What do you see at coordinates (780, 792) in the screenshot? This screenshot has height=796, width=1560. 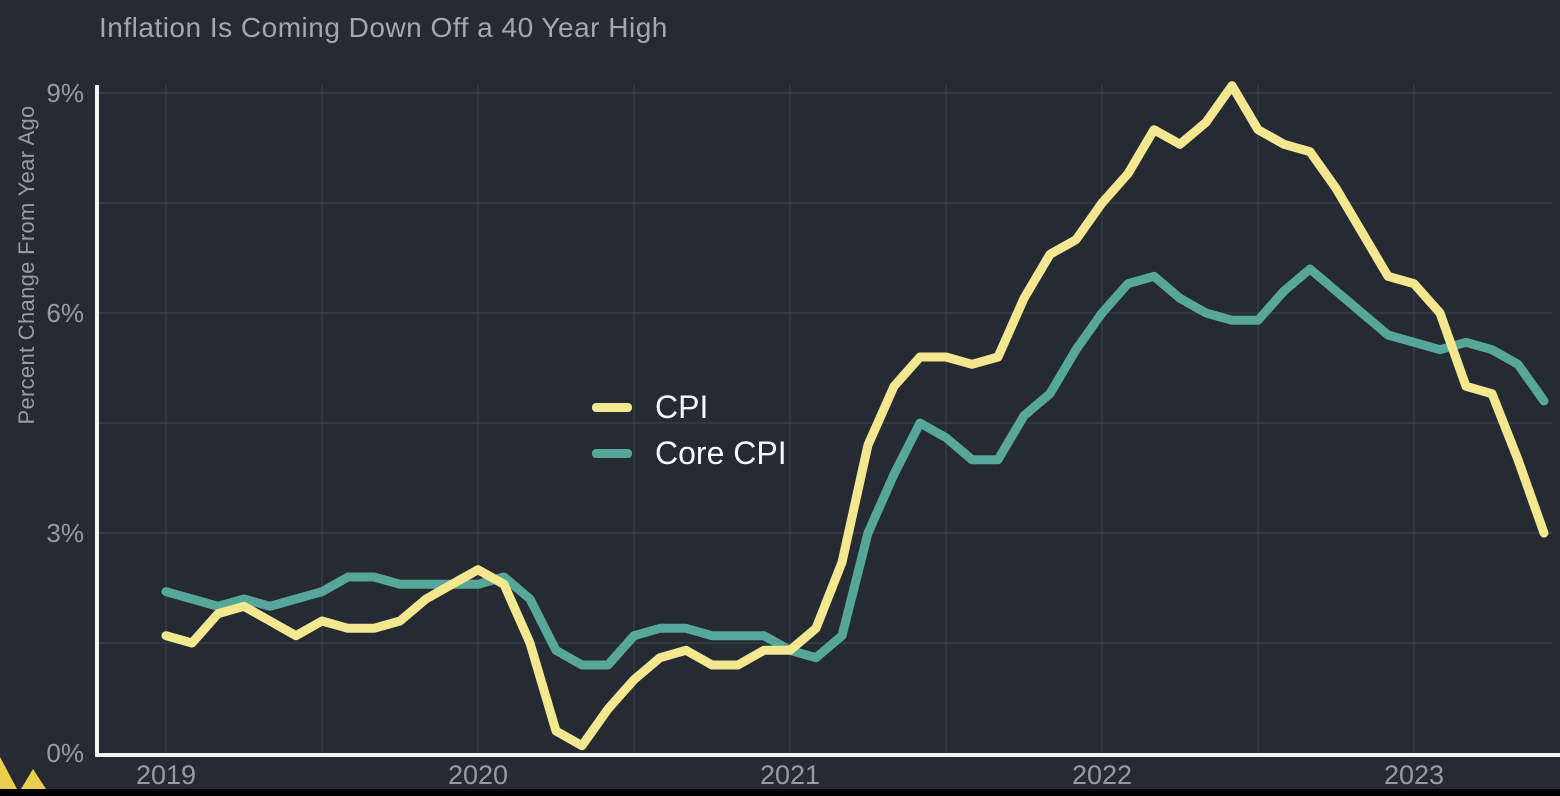 I see `bottom-border` at bounding box center [780, 792].